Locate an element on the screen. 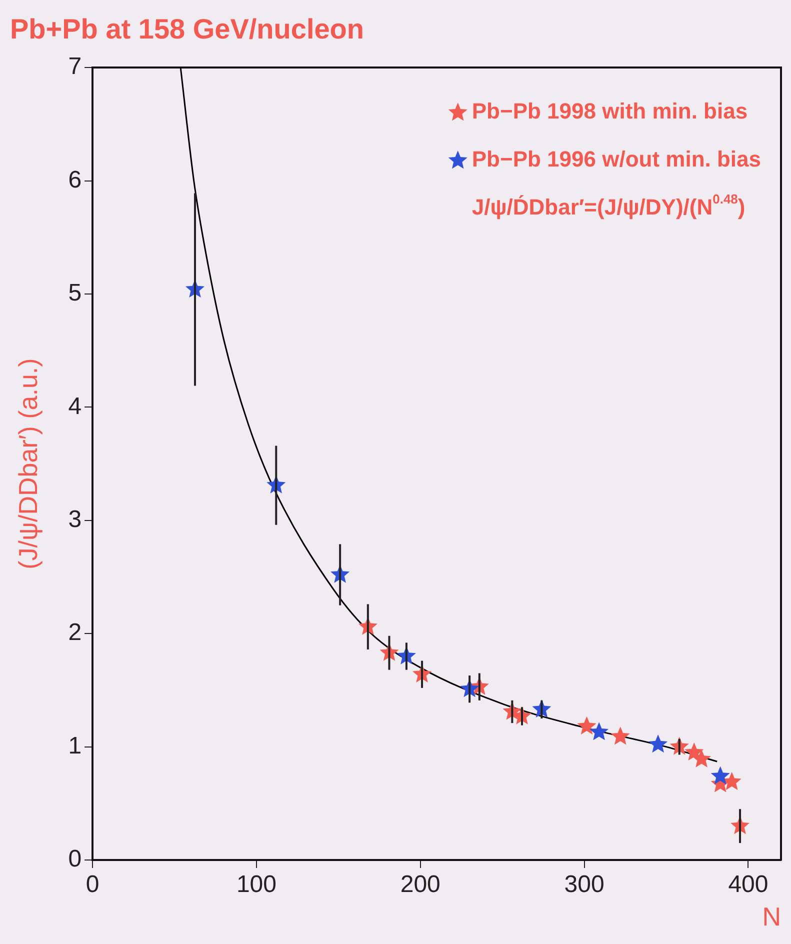 The height and width of the screenshot is (944, 791). x-tick-label: 200 is located at coordinates (420, 884).